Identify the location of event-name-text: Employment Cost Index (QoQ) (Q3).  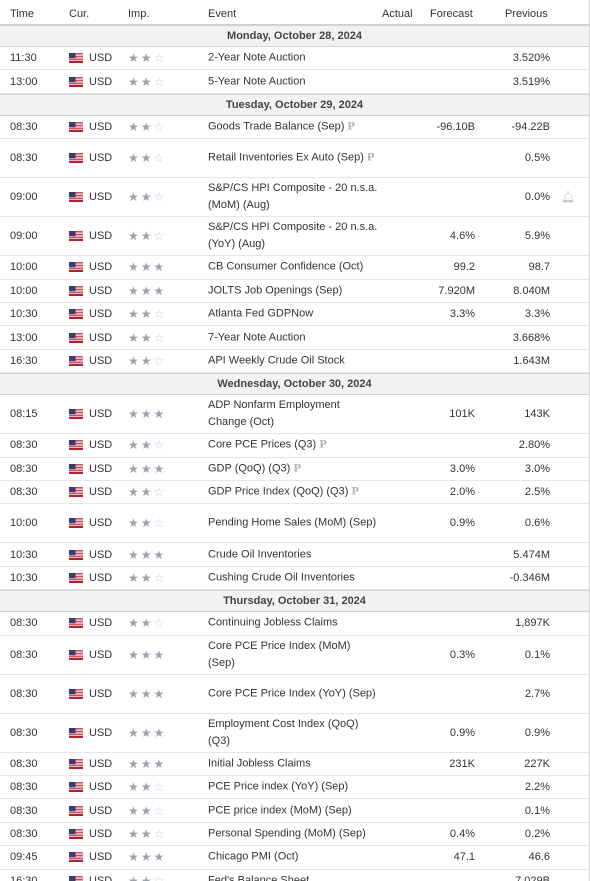
(283, 732).